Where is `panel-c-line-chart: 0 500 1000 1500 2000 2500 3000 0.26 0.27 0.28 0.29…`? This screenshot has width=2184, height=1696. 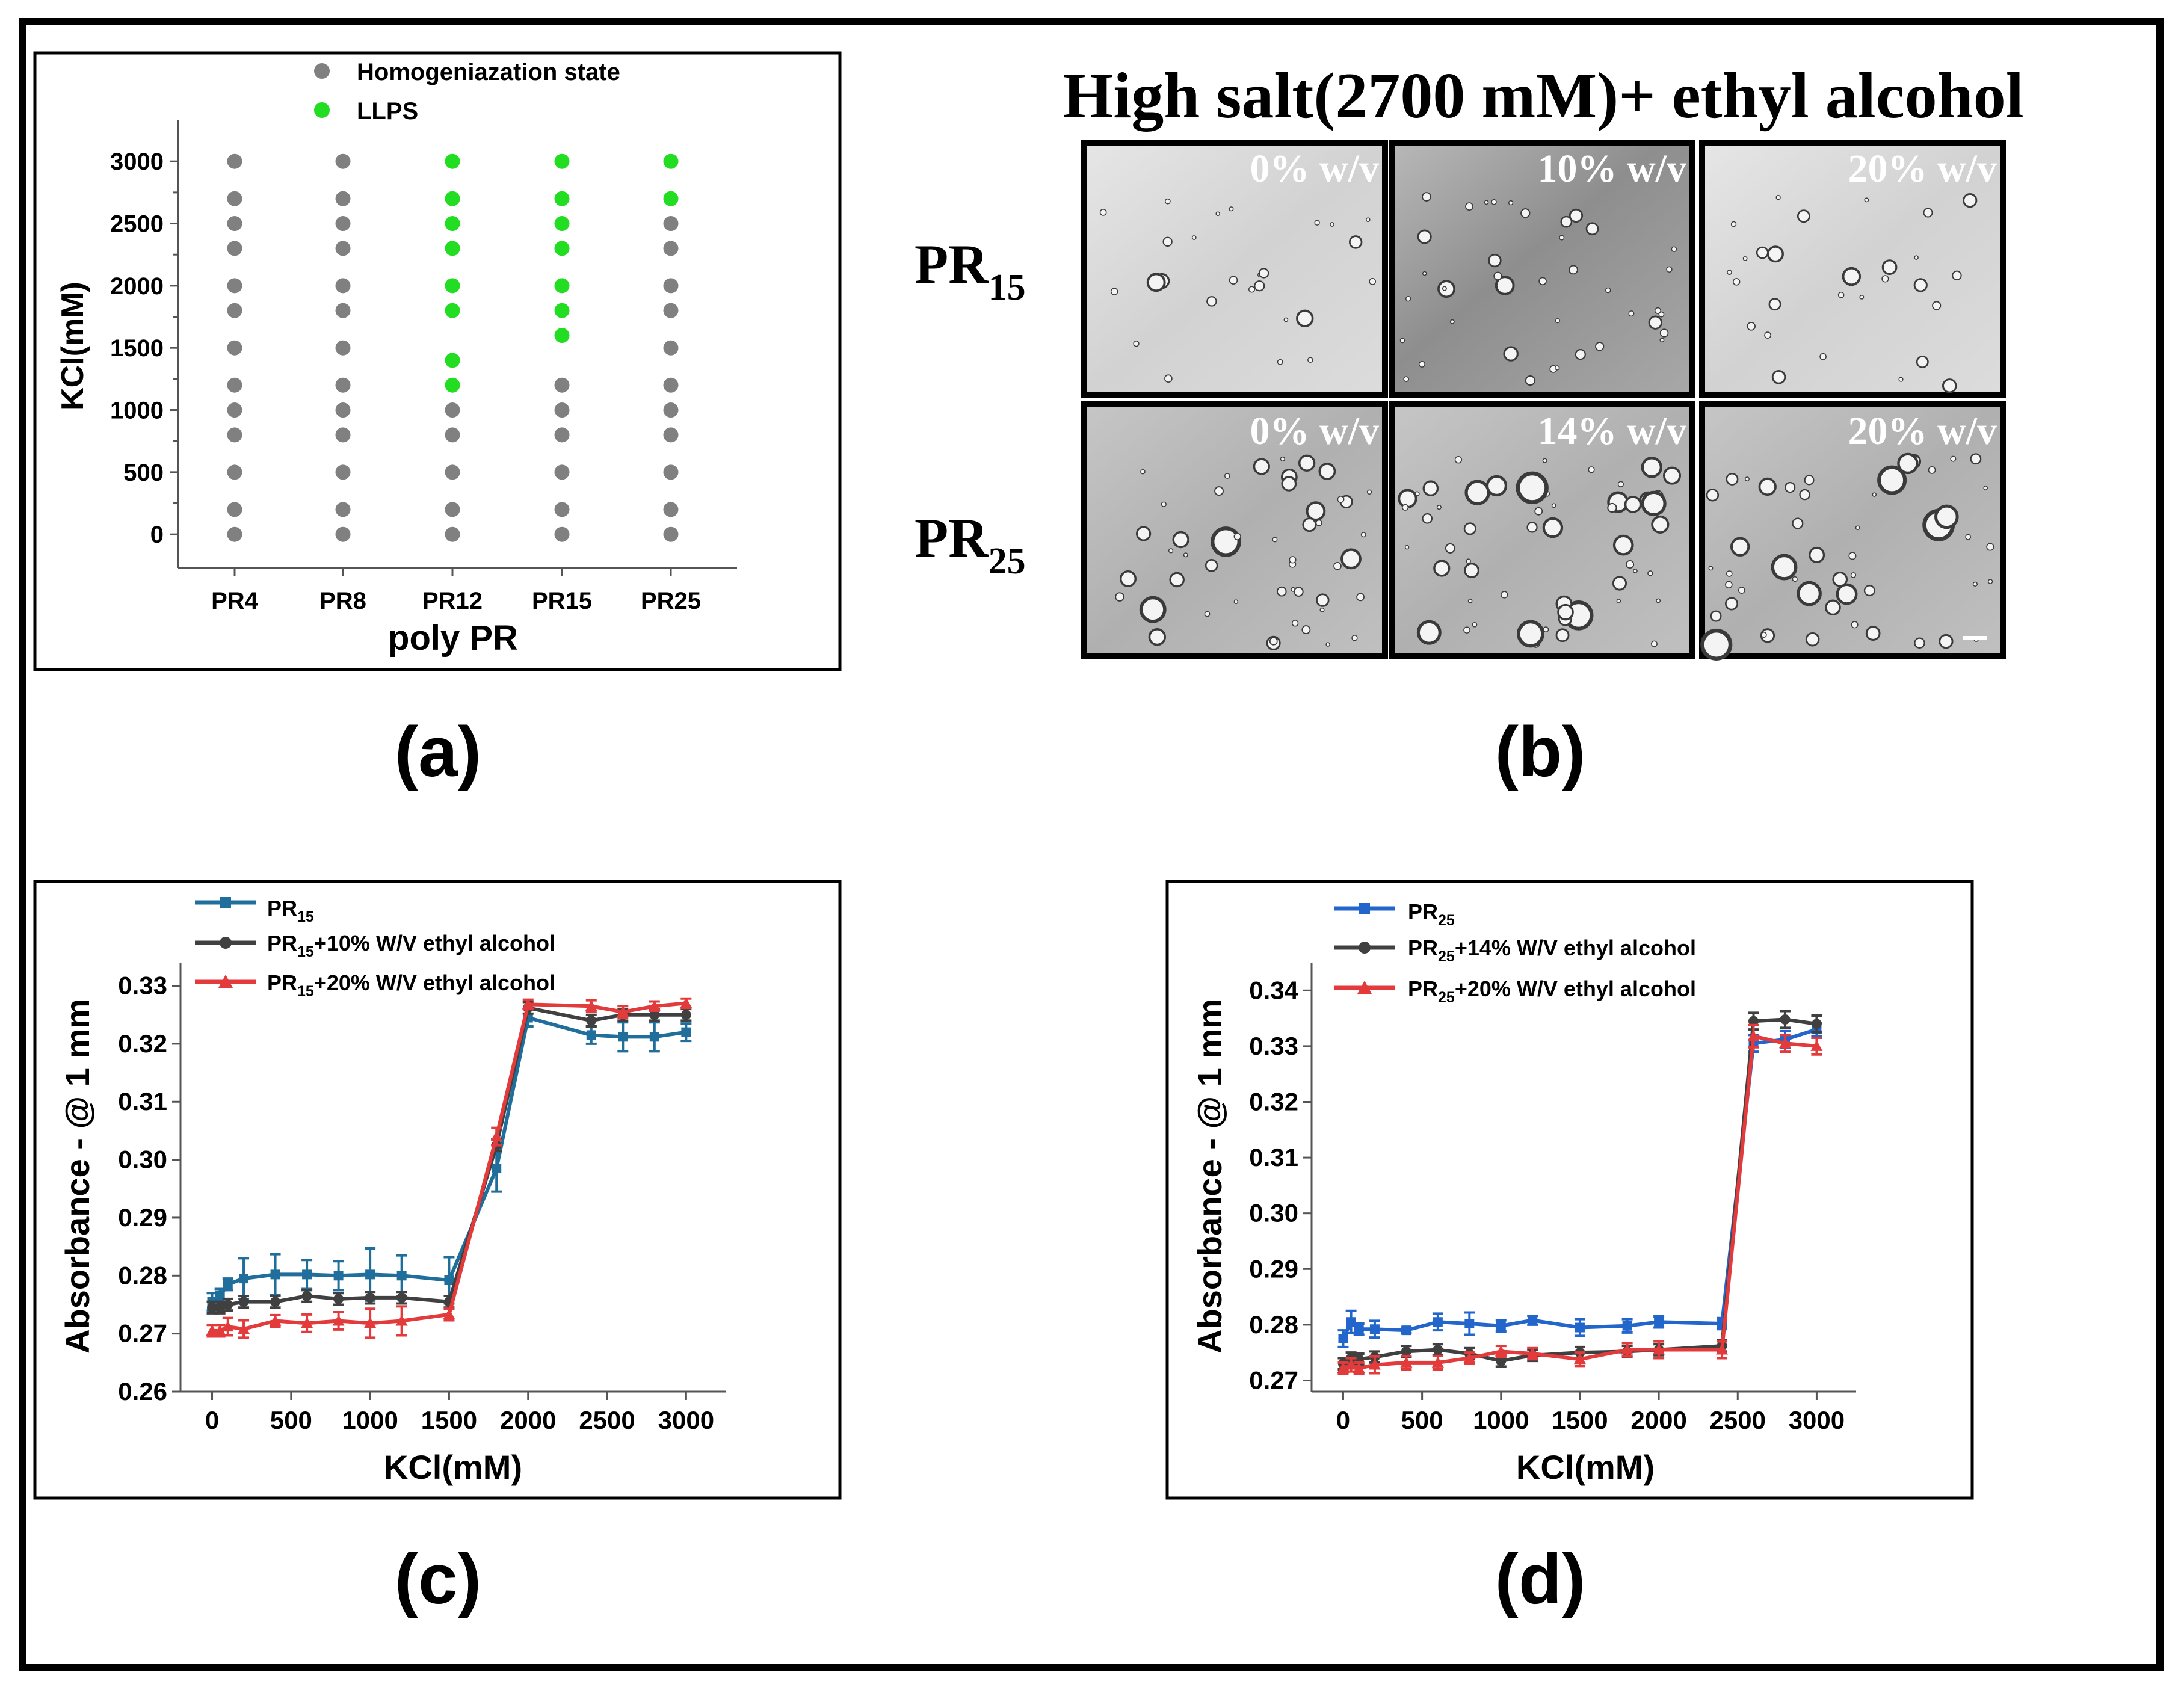 panel-c-line-chart: 0 500 1000 1500 2000 2500 3000 0.26 0.27 0.28 0.29… is located at coordinates (438, 1190).